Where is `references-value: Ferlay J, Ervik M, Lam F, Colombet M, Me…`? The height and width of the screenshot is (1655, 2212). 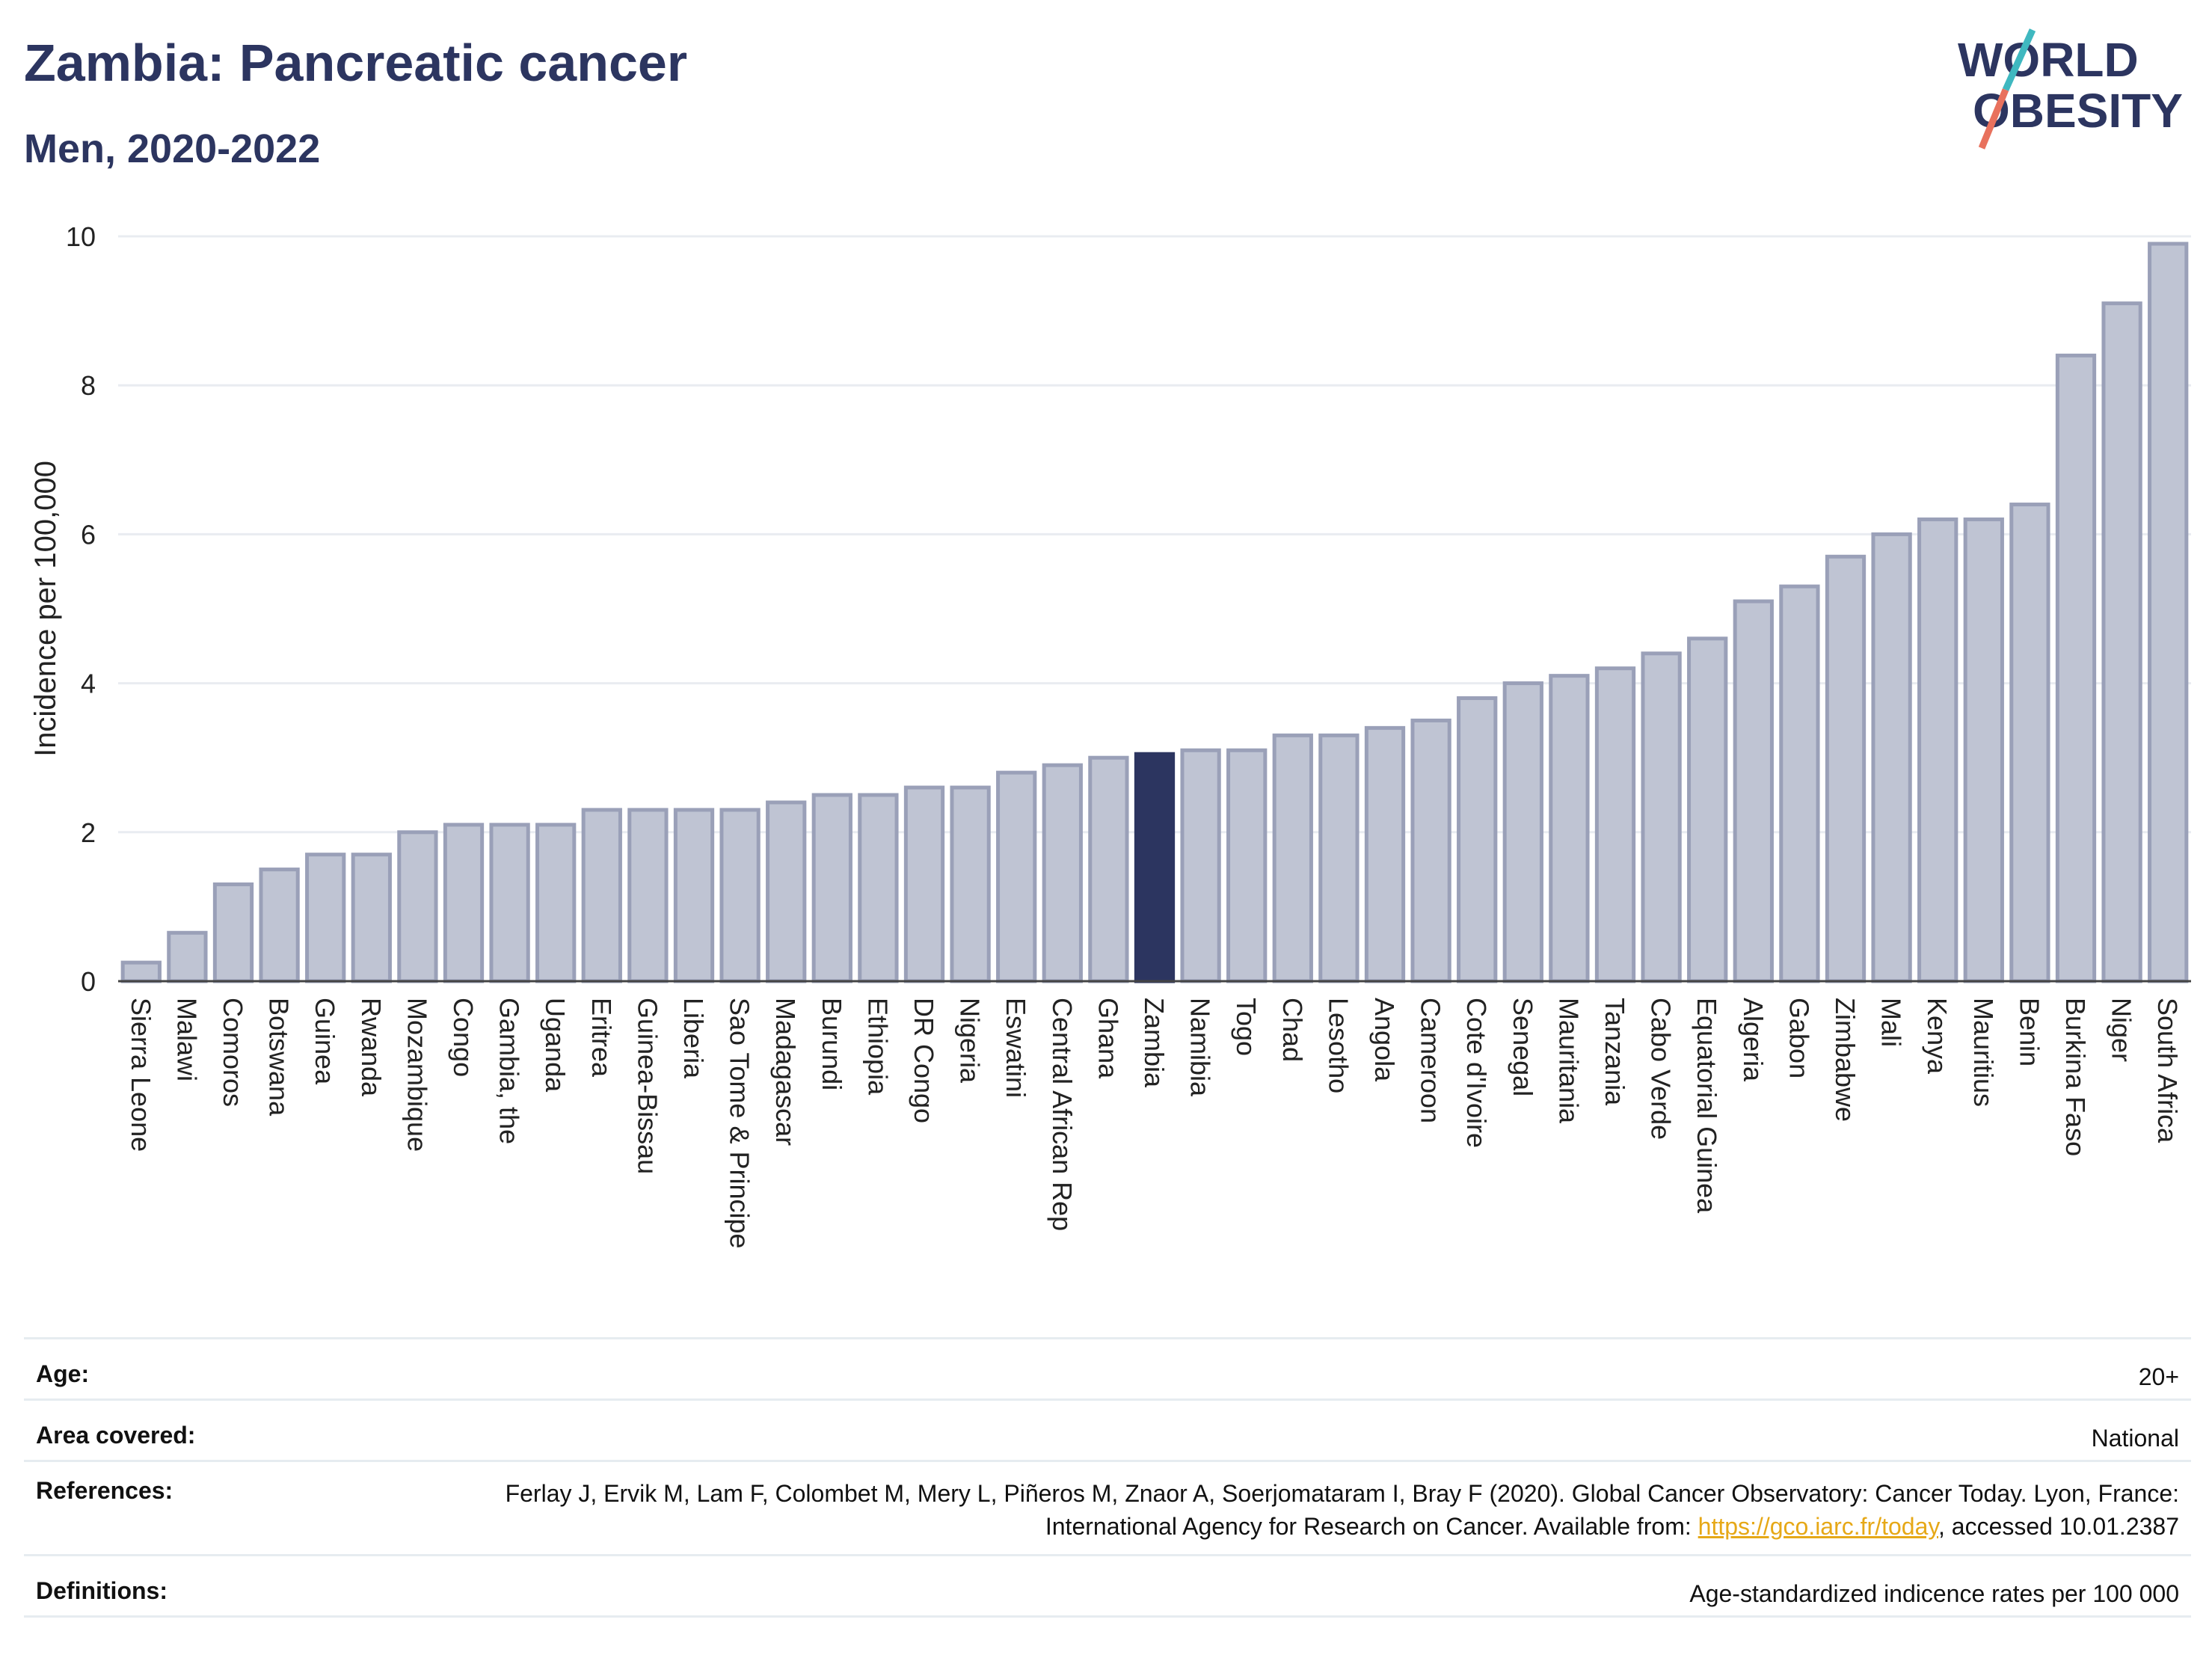 references-value: Ferlay J, Ervik M, Lam F, Colombet M, Me… is located at coordinates (1319, 1510).